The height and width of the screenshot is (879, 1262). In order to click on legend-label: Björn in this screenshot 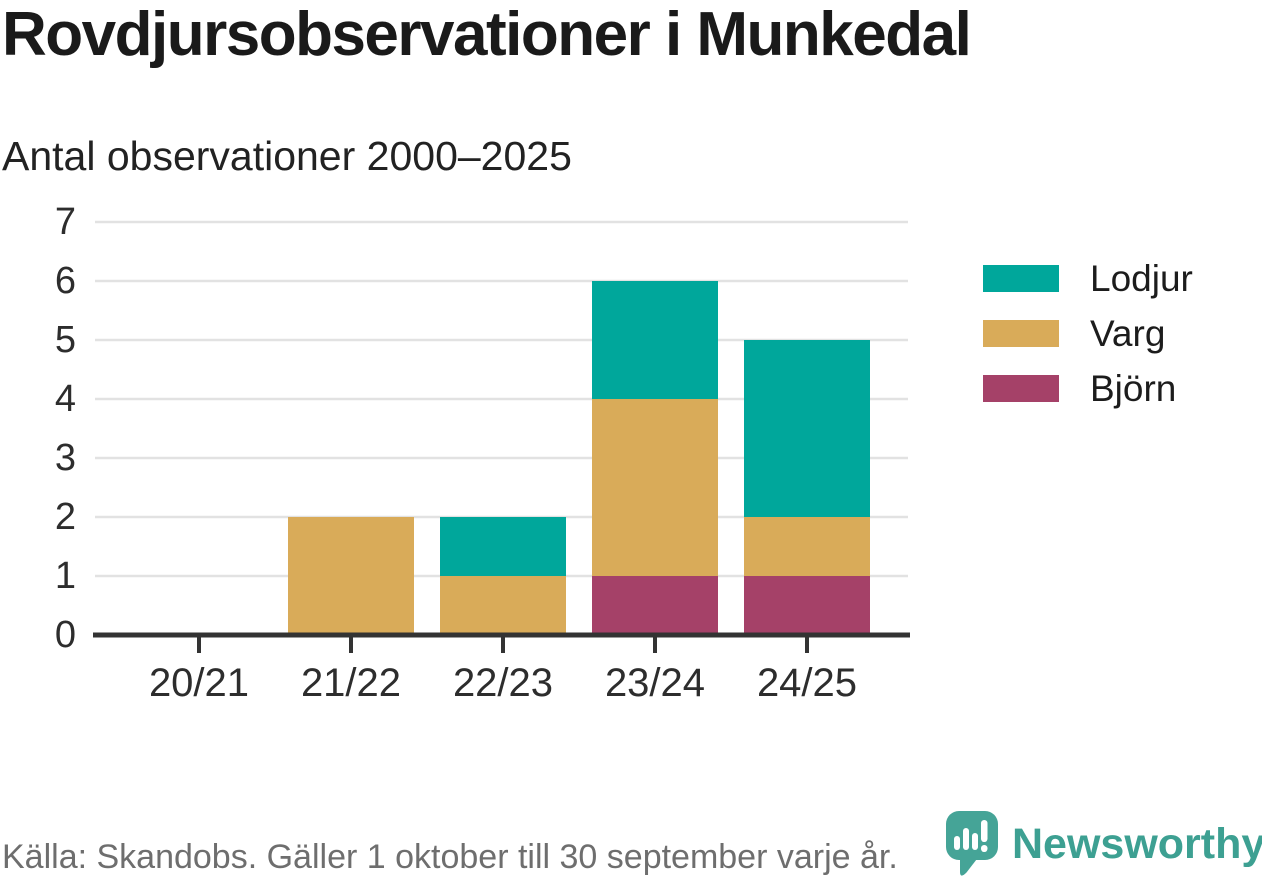, I will do `click(1133, 388)`.